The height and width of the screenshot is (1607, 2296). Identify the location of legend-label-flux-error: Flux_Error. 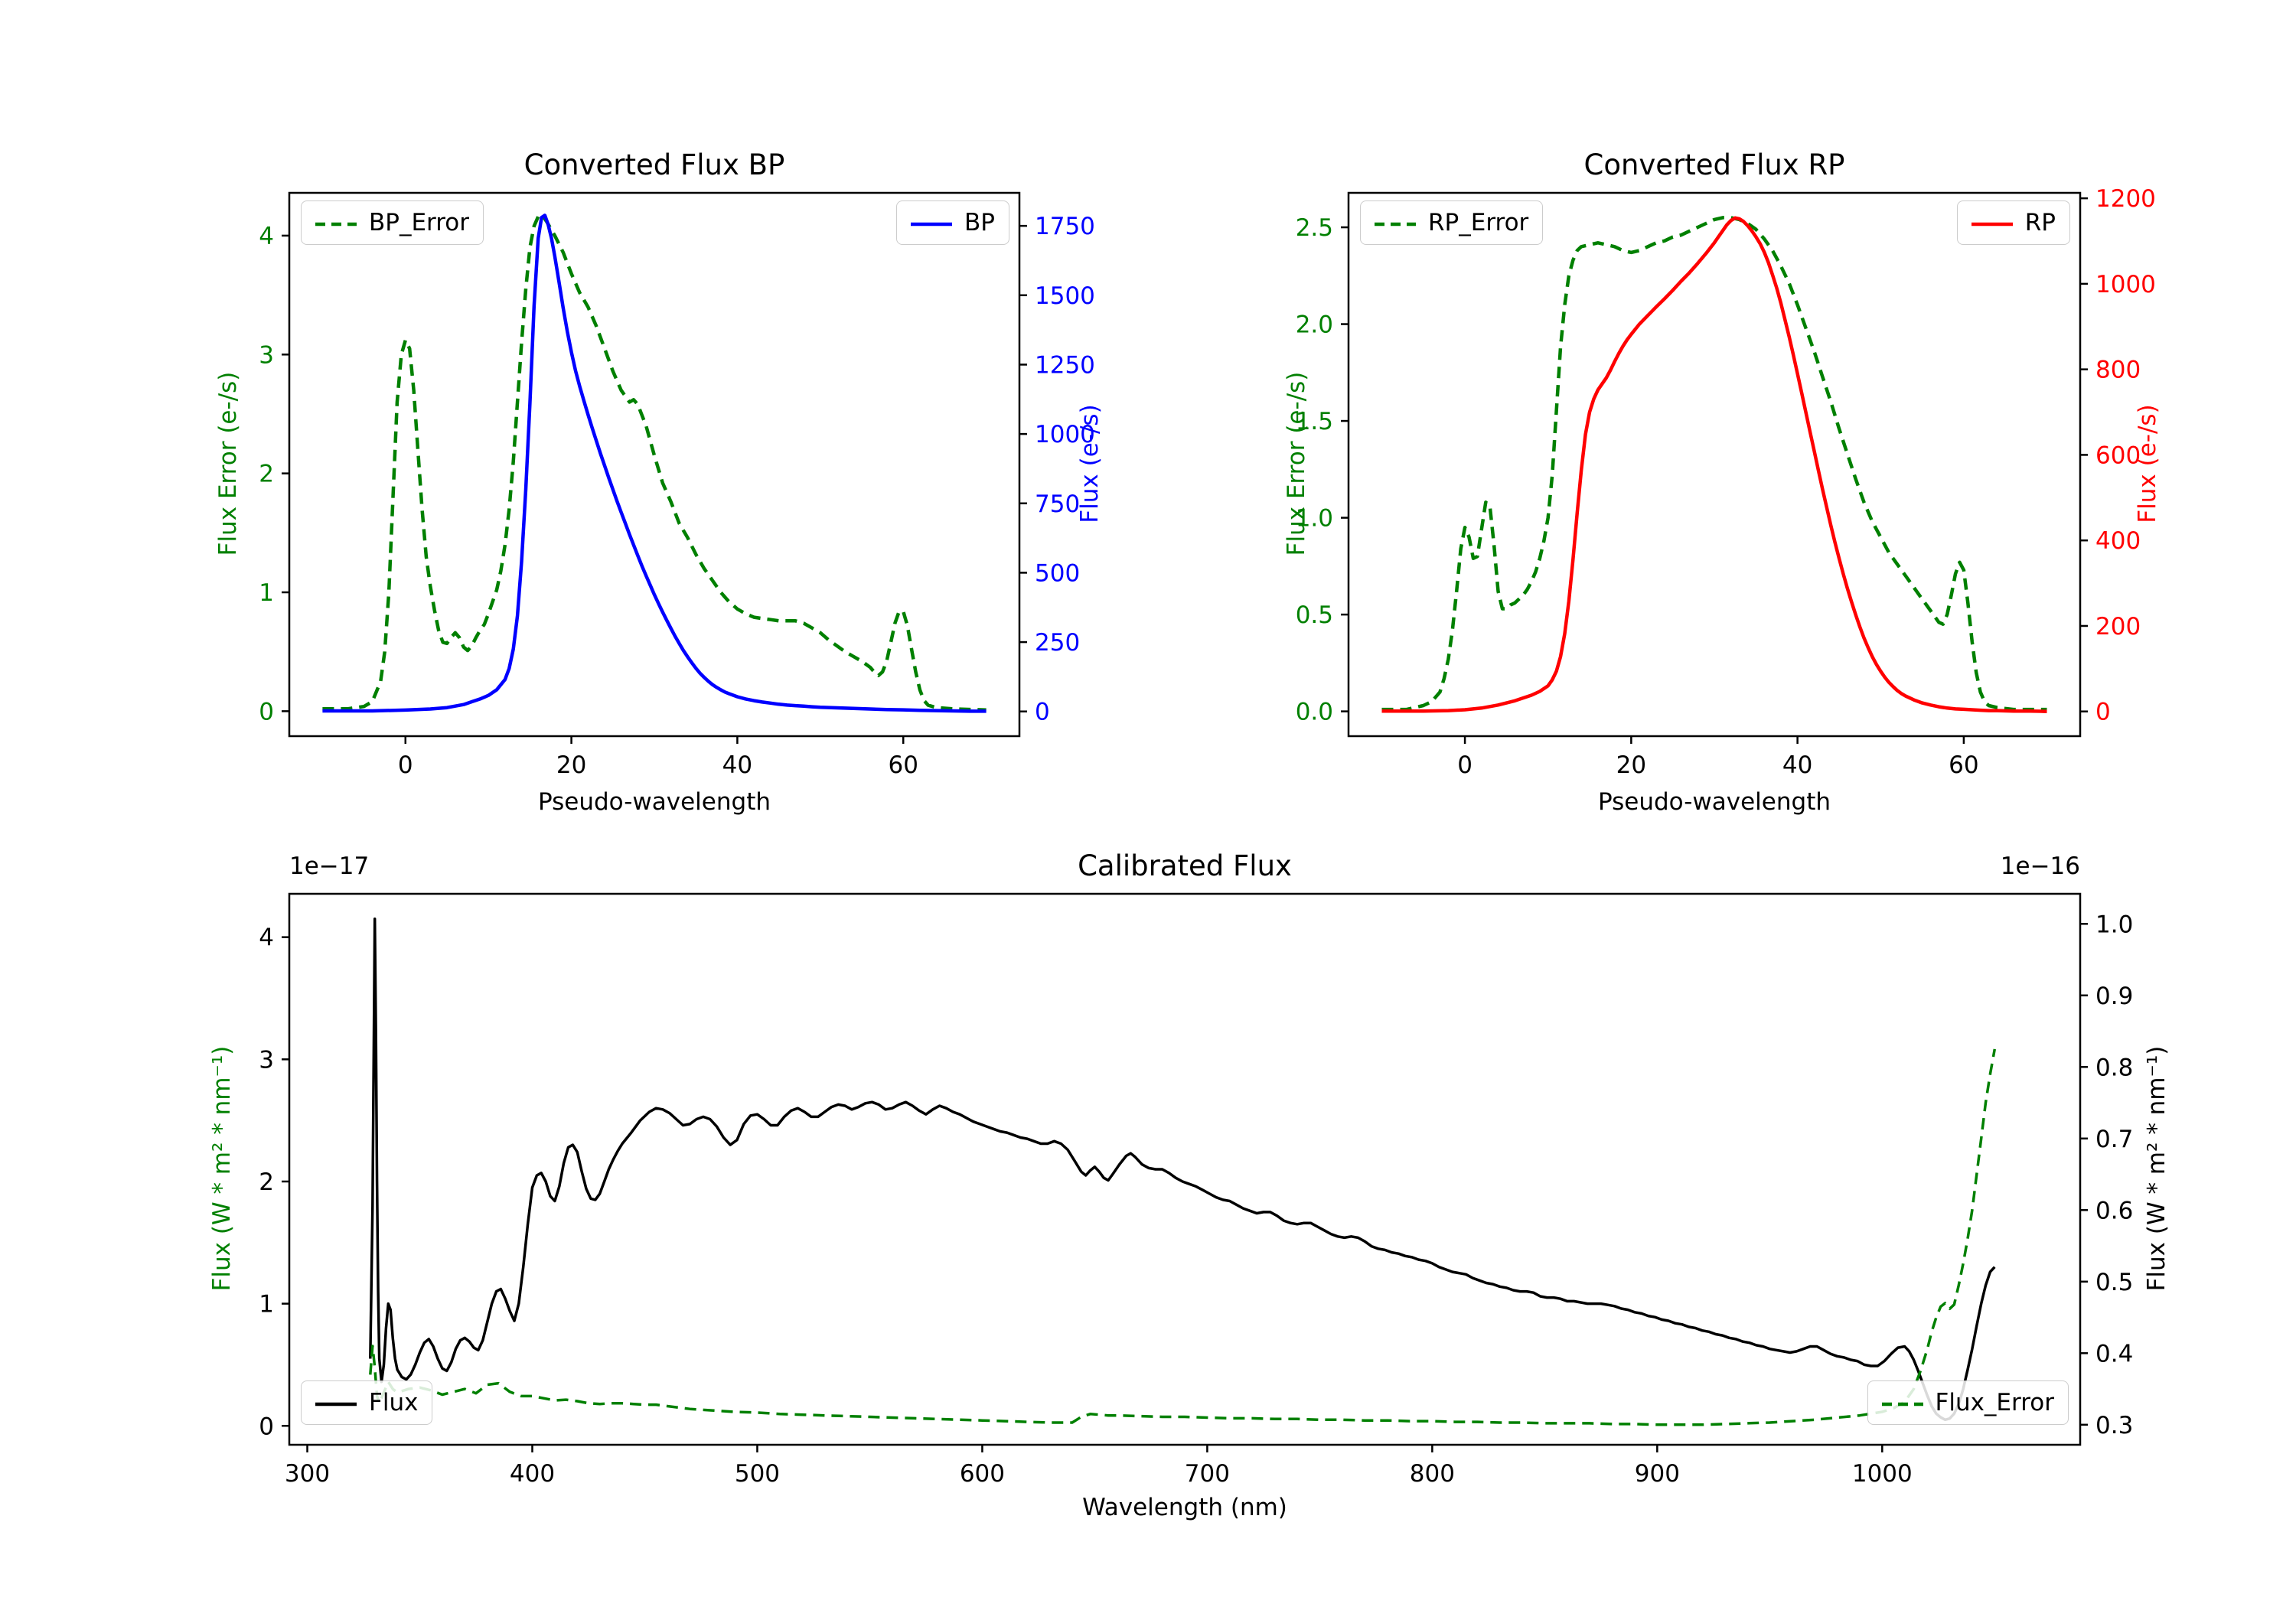
(1995, 1402).